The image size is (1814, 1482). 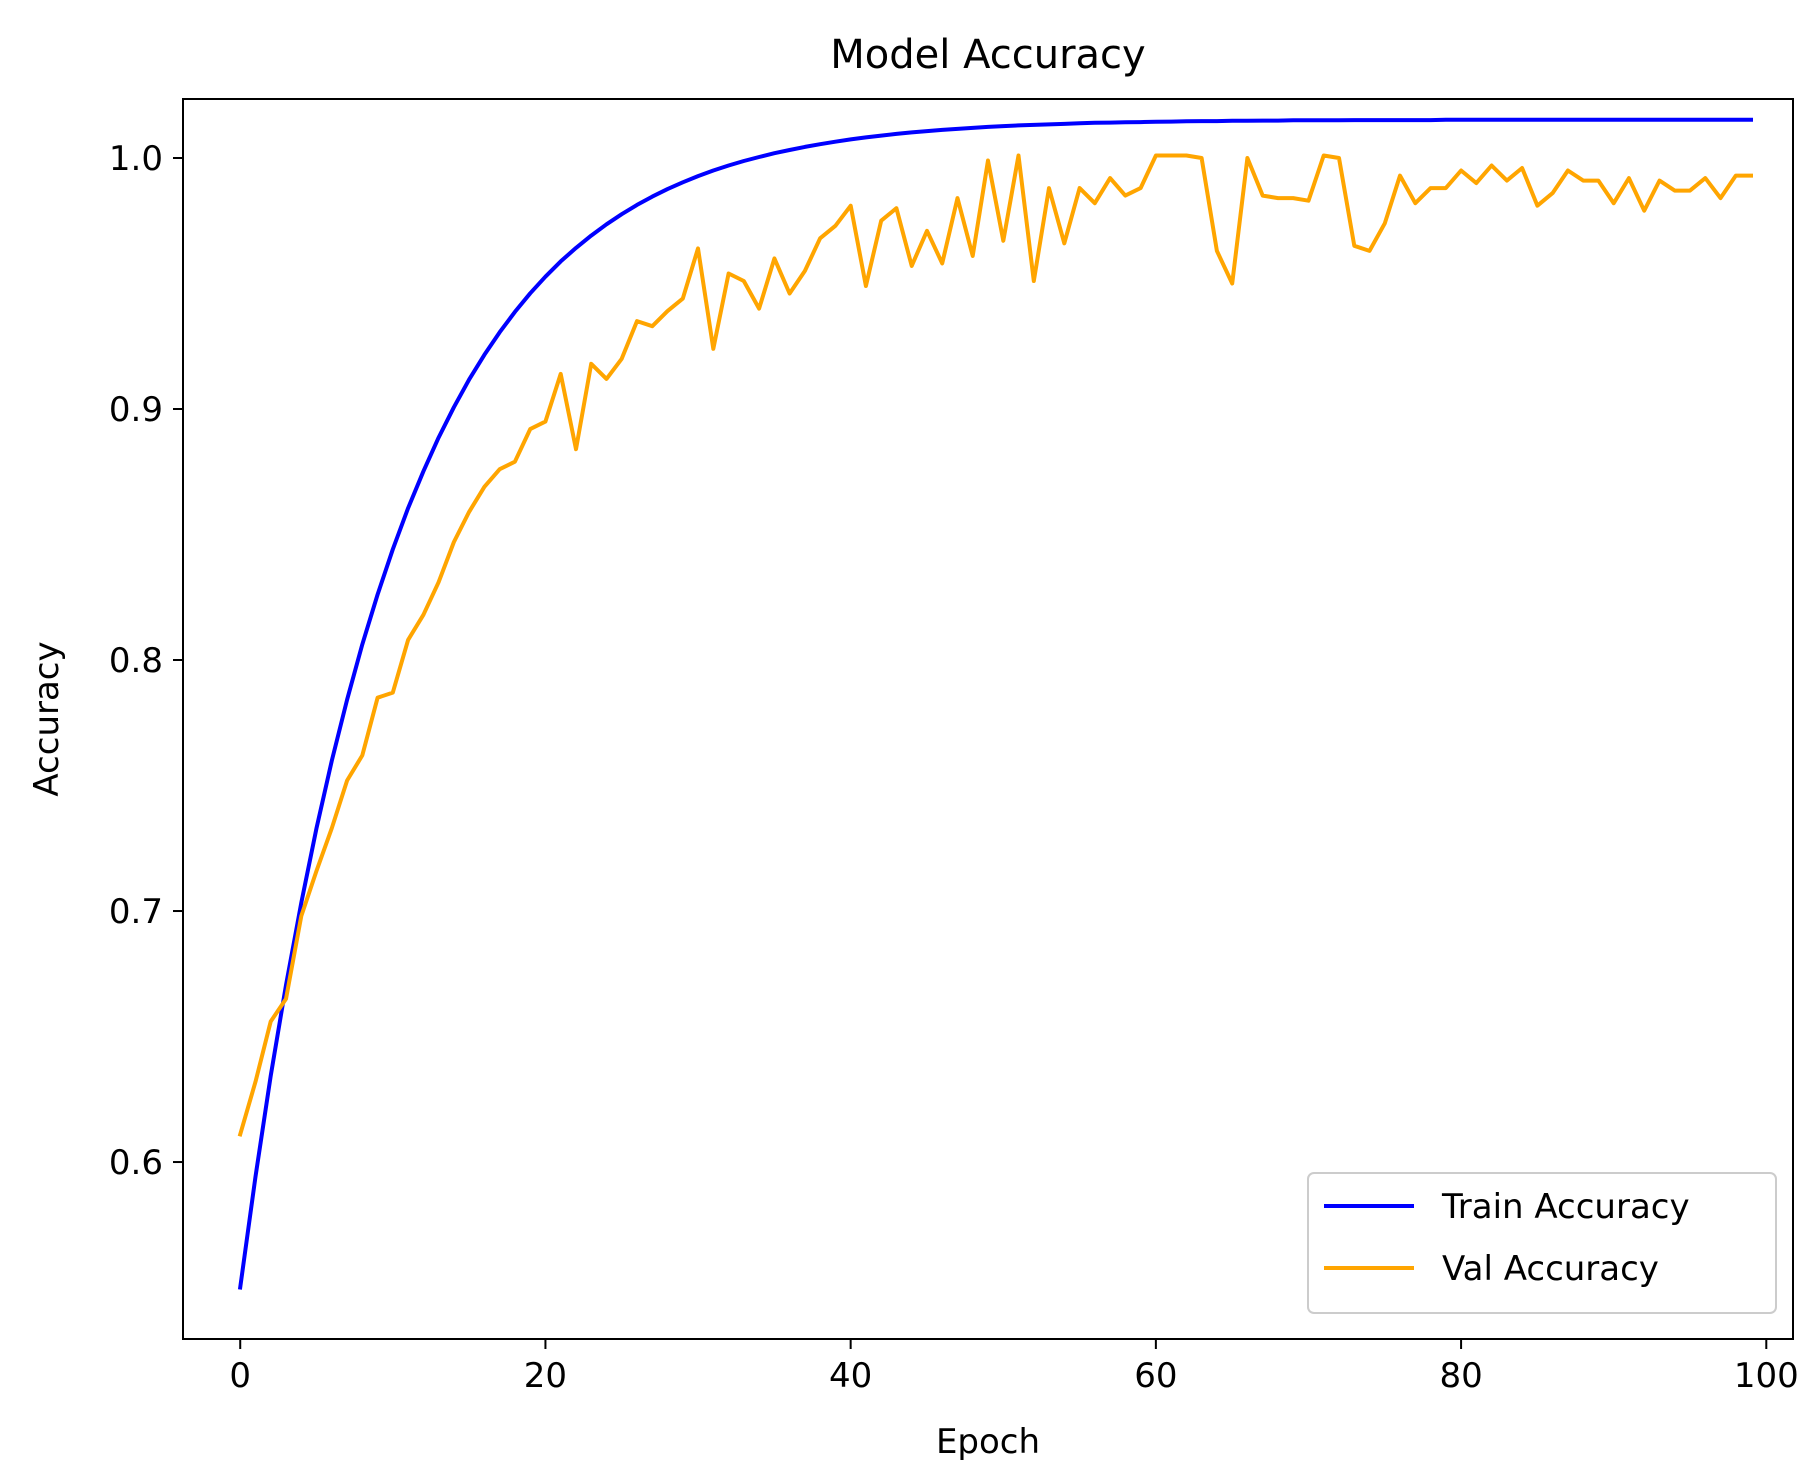 I want to click on x-axis-ticks: 0 20 40 60 80 100, so click(x=1014, y=1367).